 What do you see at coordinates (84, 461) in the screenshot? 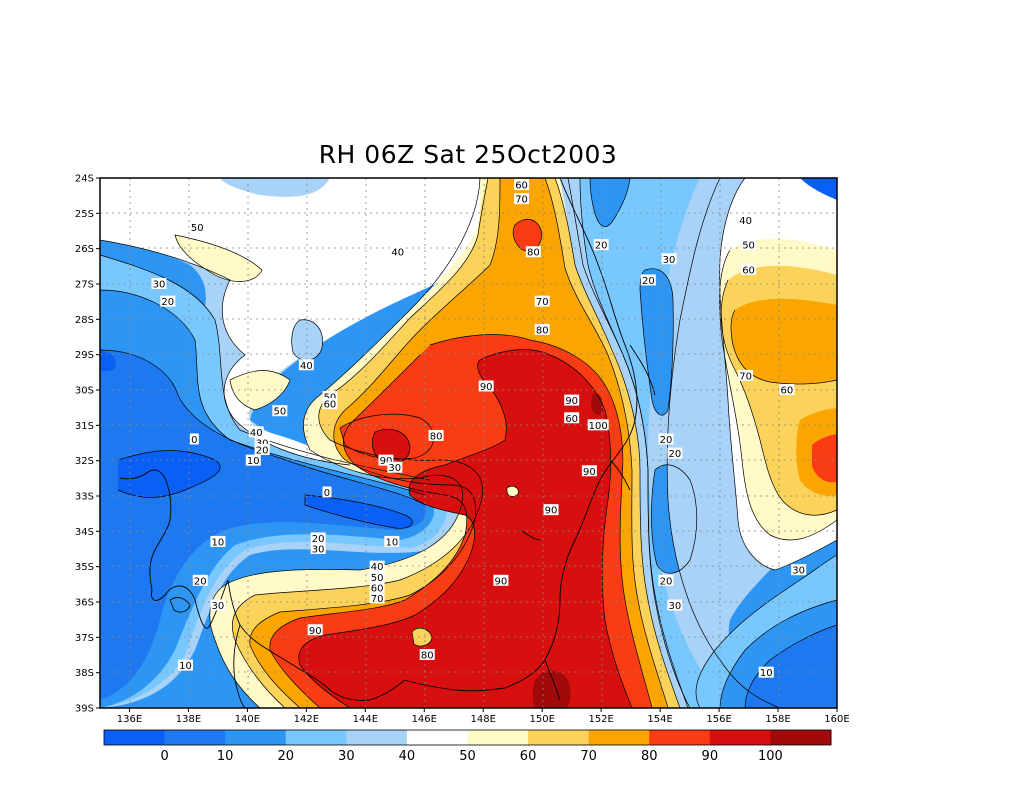
I see `lat-label: 32S` at bounding box center [84, 461].